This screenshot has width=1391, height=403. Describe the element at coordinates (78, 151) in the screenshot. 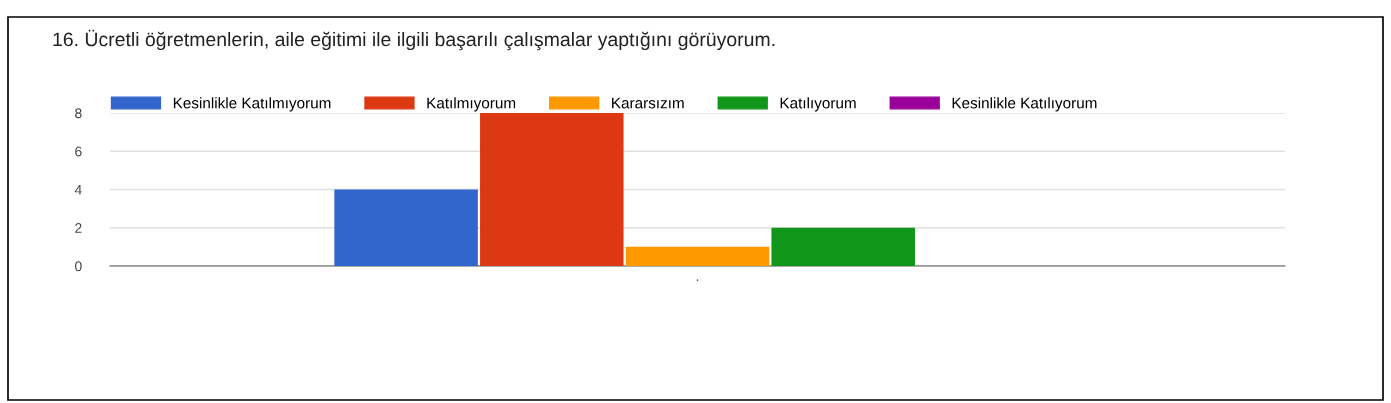

I see `y-tick-label: 6` at that location.